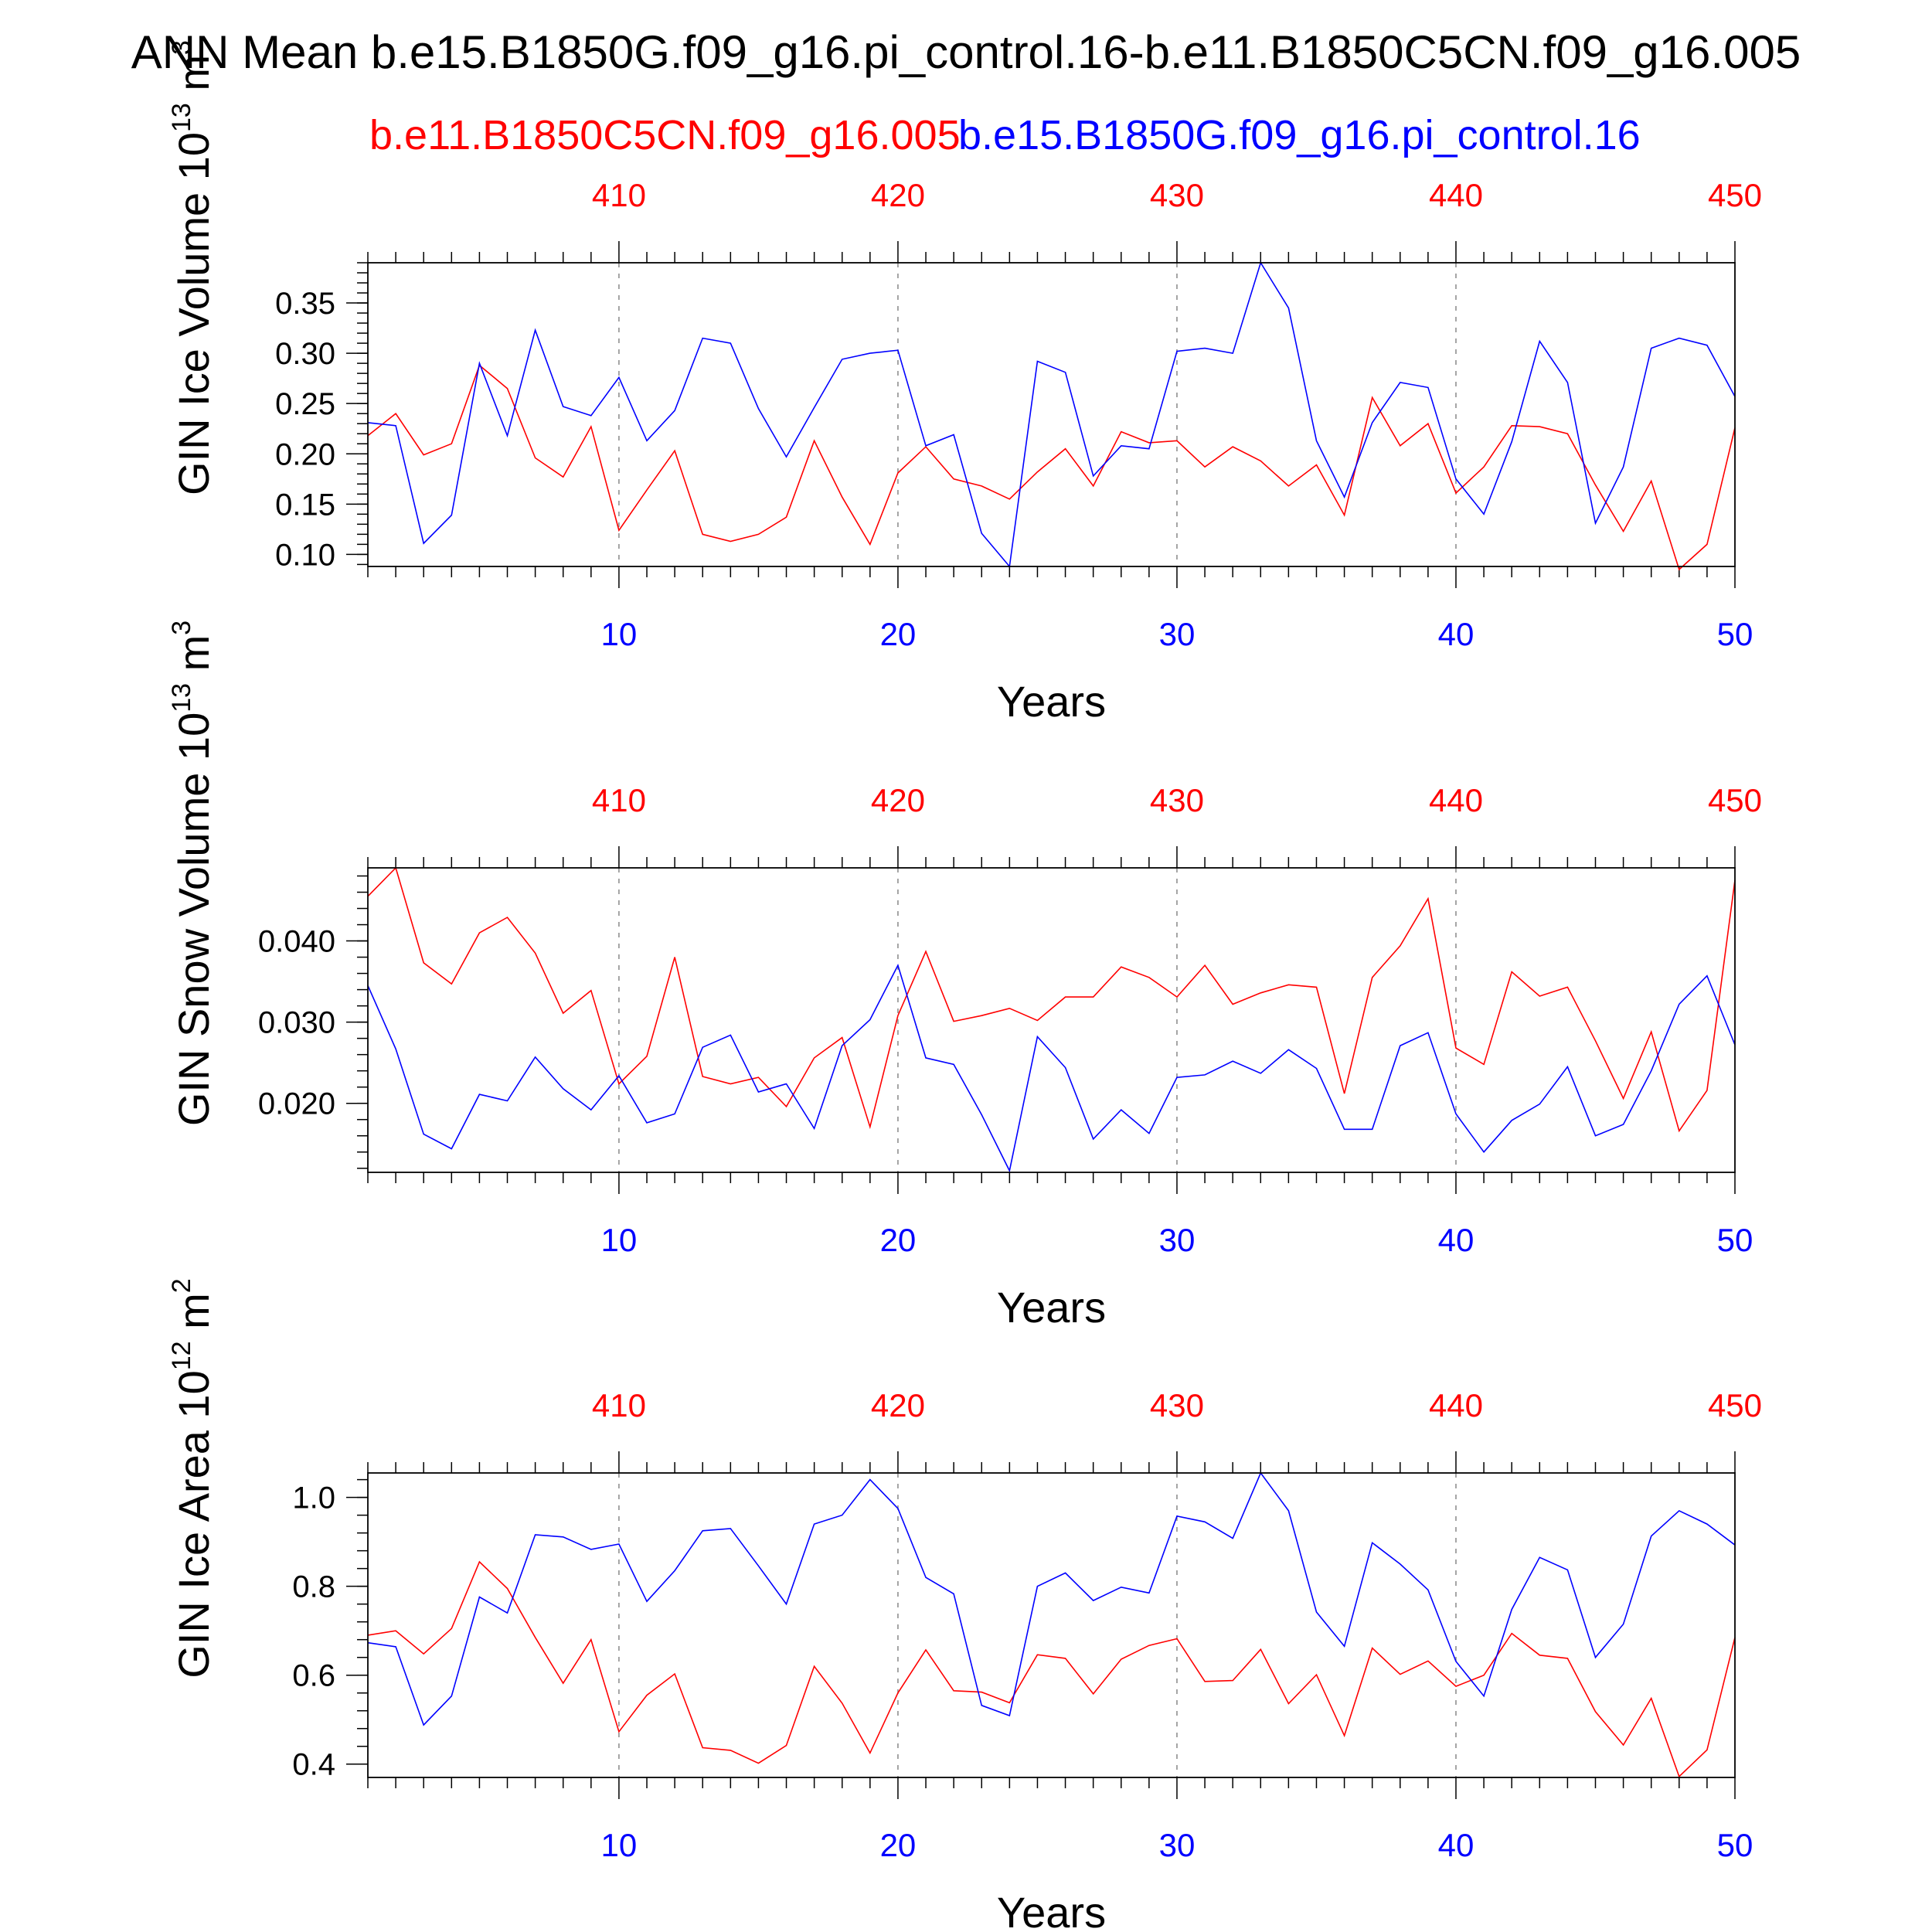  Describe the element at coordinates (1456, 800) in the screenshot. I see `chart-1-xtick-top-label-3: 440` at that location.